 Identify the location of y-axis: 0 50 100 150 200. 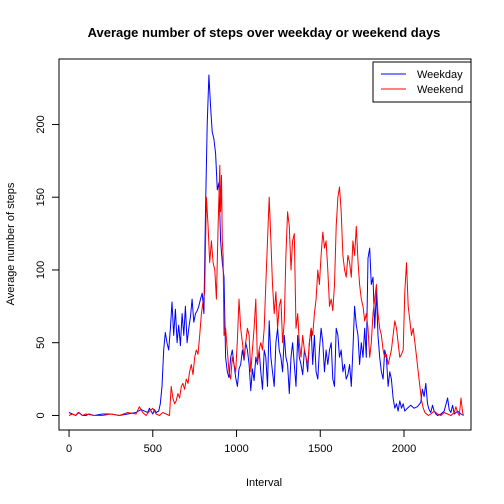
(47, 267).